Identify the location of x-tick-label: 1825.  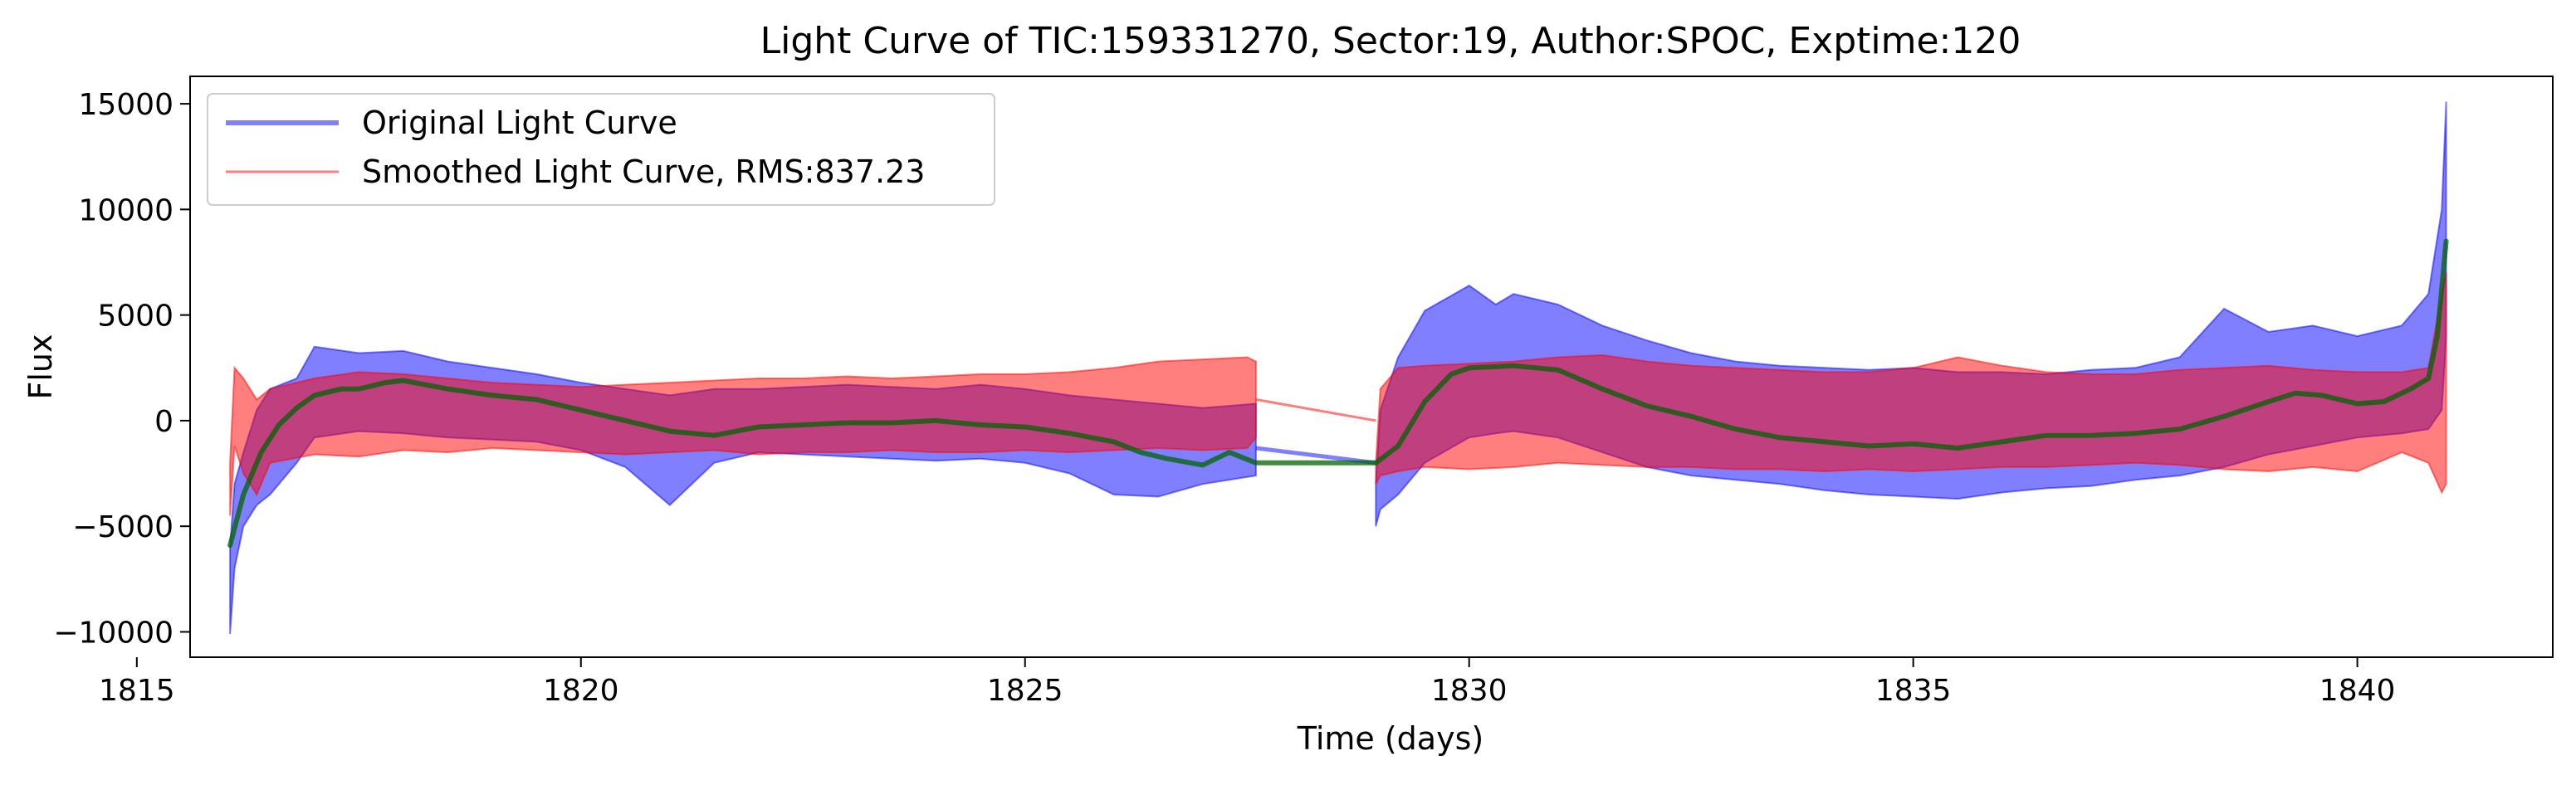
(1025, 691).